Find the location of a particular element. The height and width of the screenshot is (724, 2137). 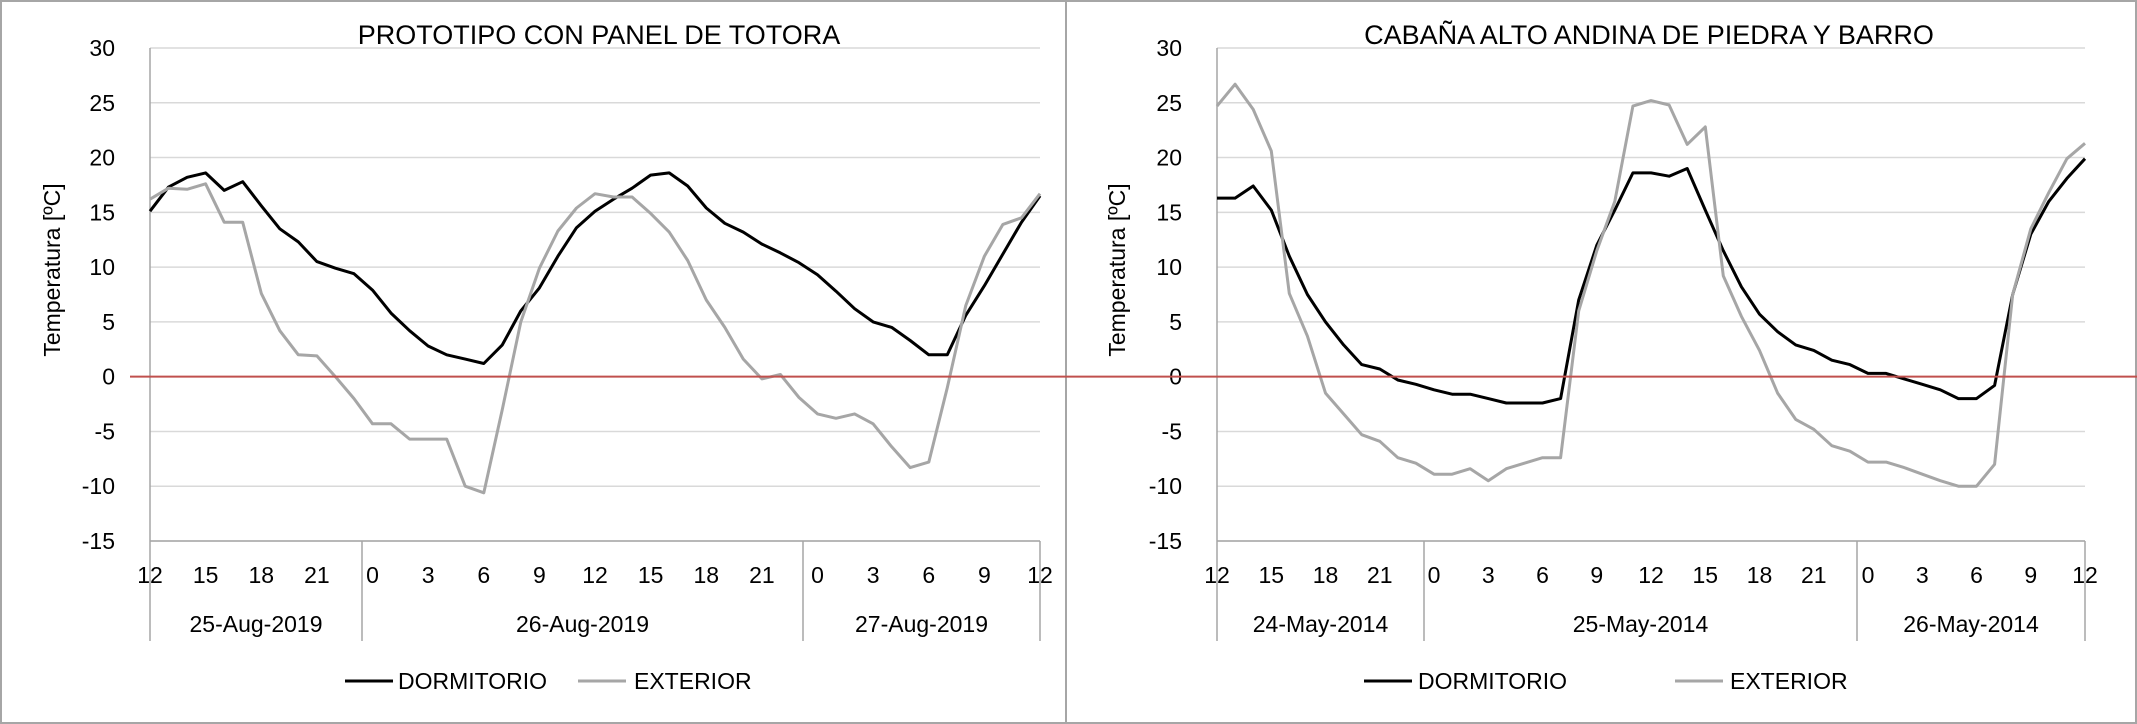

y-tick-label: 0 is located at coordinates (108, 377).